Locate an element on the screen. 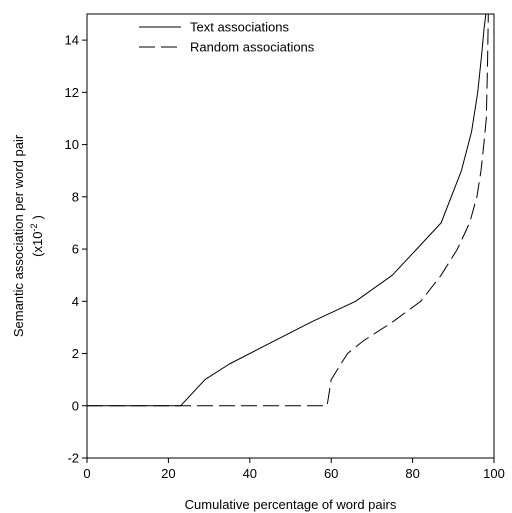 The width and height of the screenshot is (512, 513). legend: Text associations Random associations is located at coordinates (227, 37).